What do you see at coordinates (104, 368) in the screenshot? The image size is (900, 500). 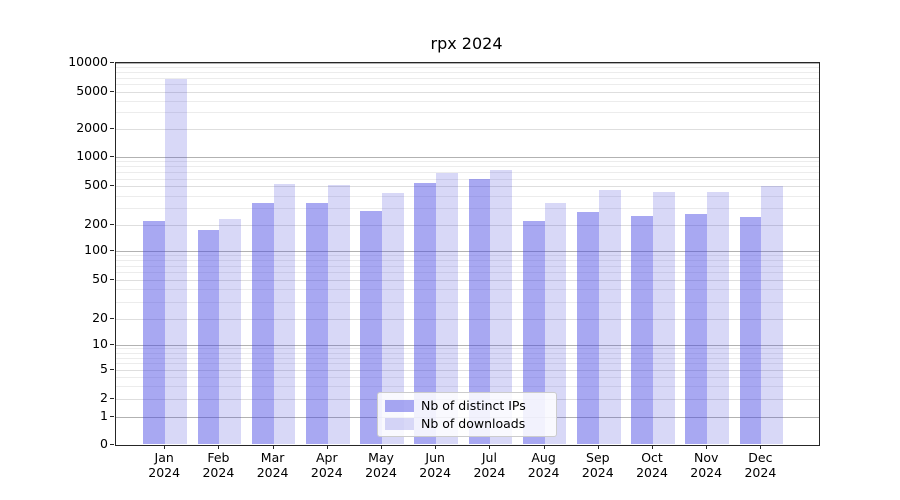 I see `y-axis-tick-label: 5` at bounding box center [104, 368].